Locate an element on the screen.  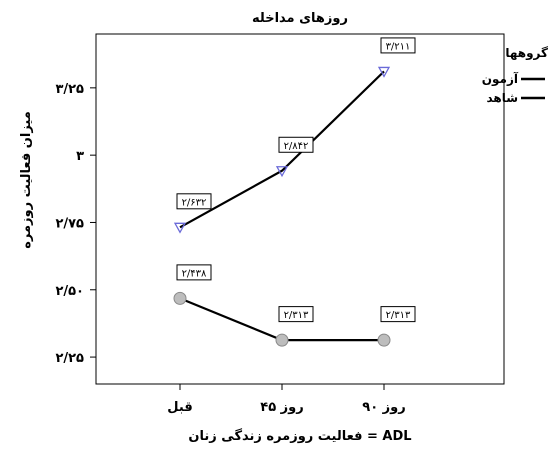
y-tick-label: ۳/۲۵ is located at coordinates (69, 89).